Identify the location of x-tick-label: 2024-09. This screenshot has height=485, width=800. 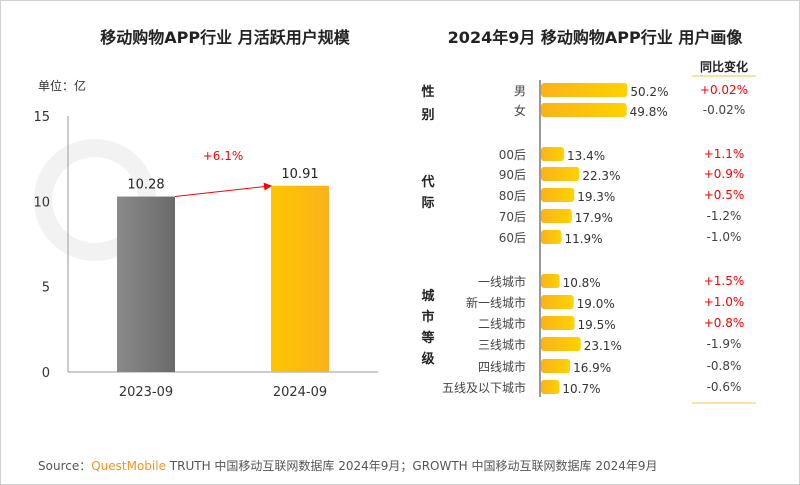
(300, 392).